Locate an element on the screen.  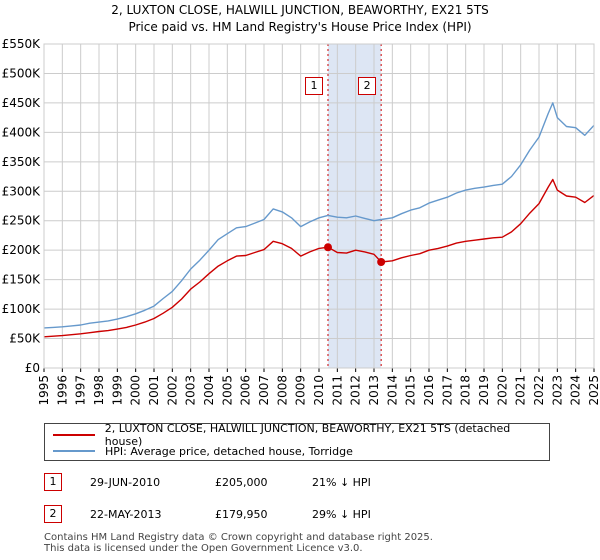
x-tick-label: 2010 is located at coordinates (319, 390).